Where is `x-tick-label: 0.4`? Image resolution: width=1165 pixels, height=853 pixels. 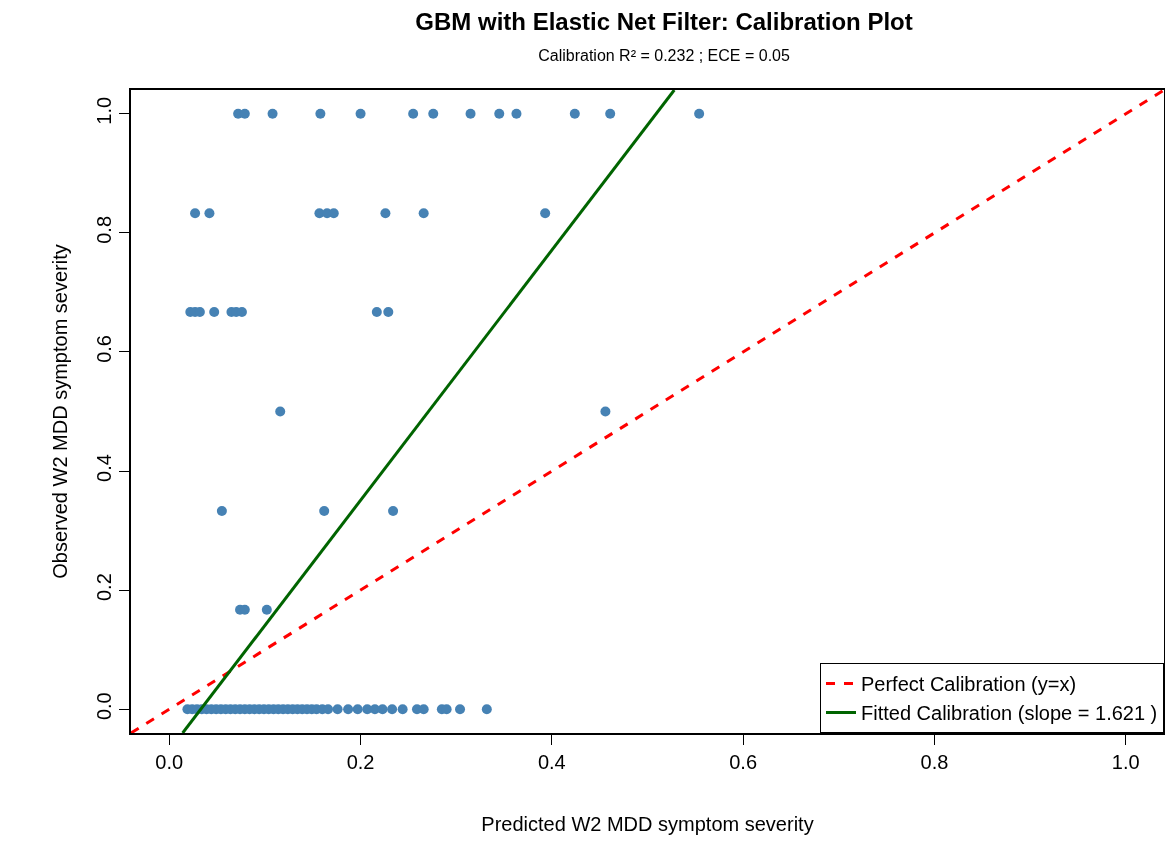
x-tick-label: 0.4 is located at coordinates (551, 761).